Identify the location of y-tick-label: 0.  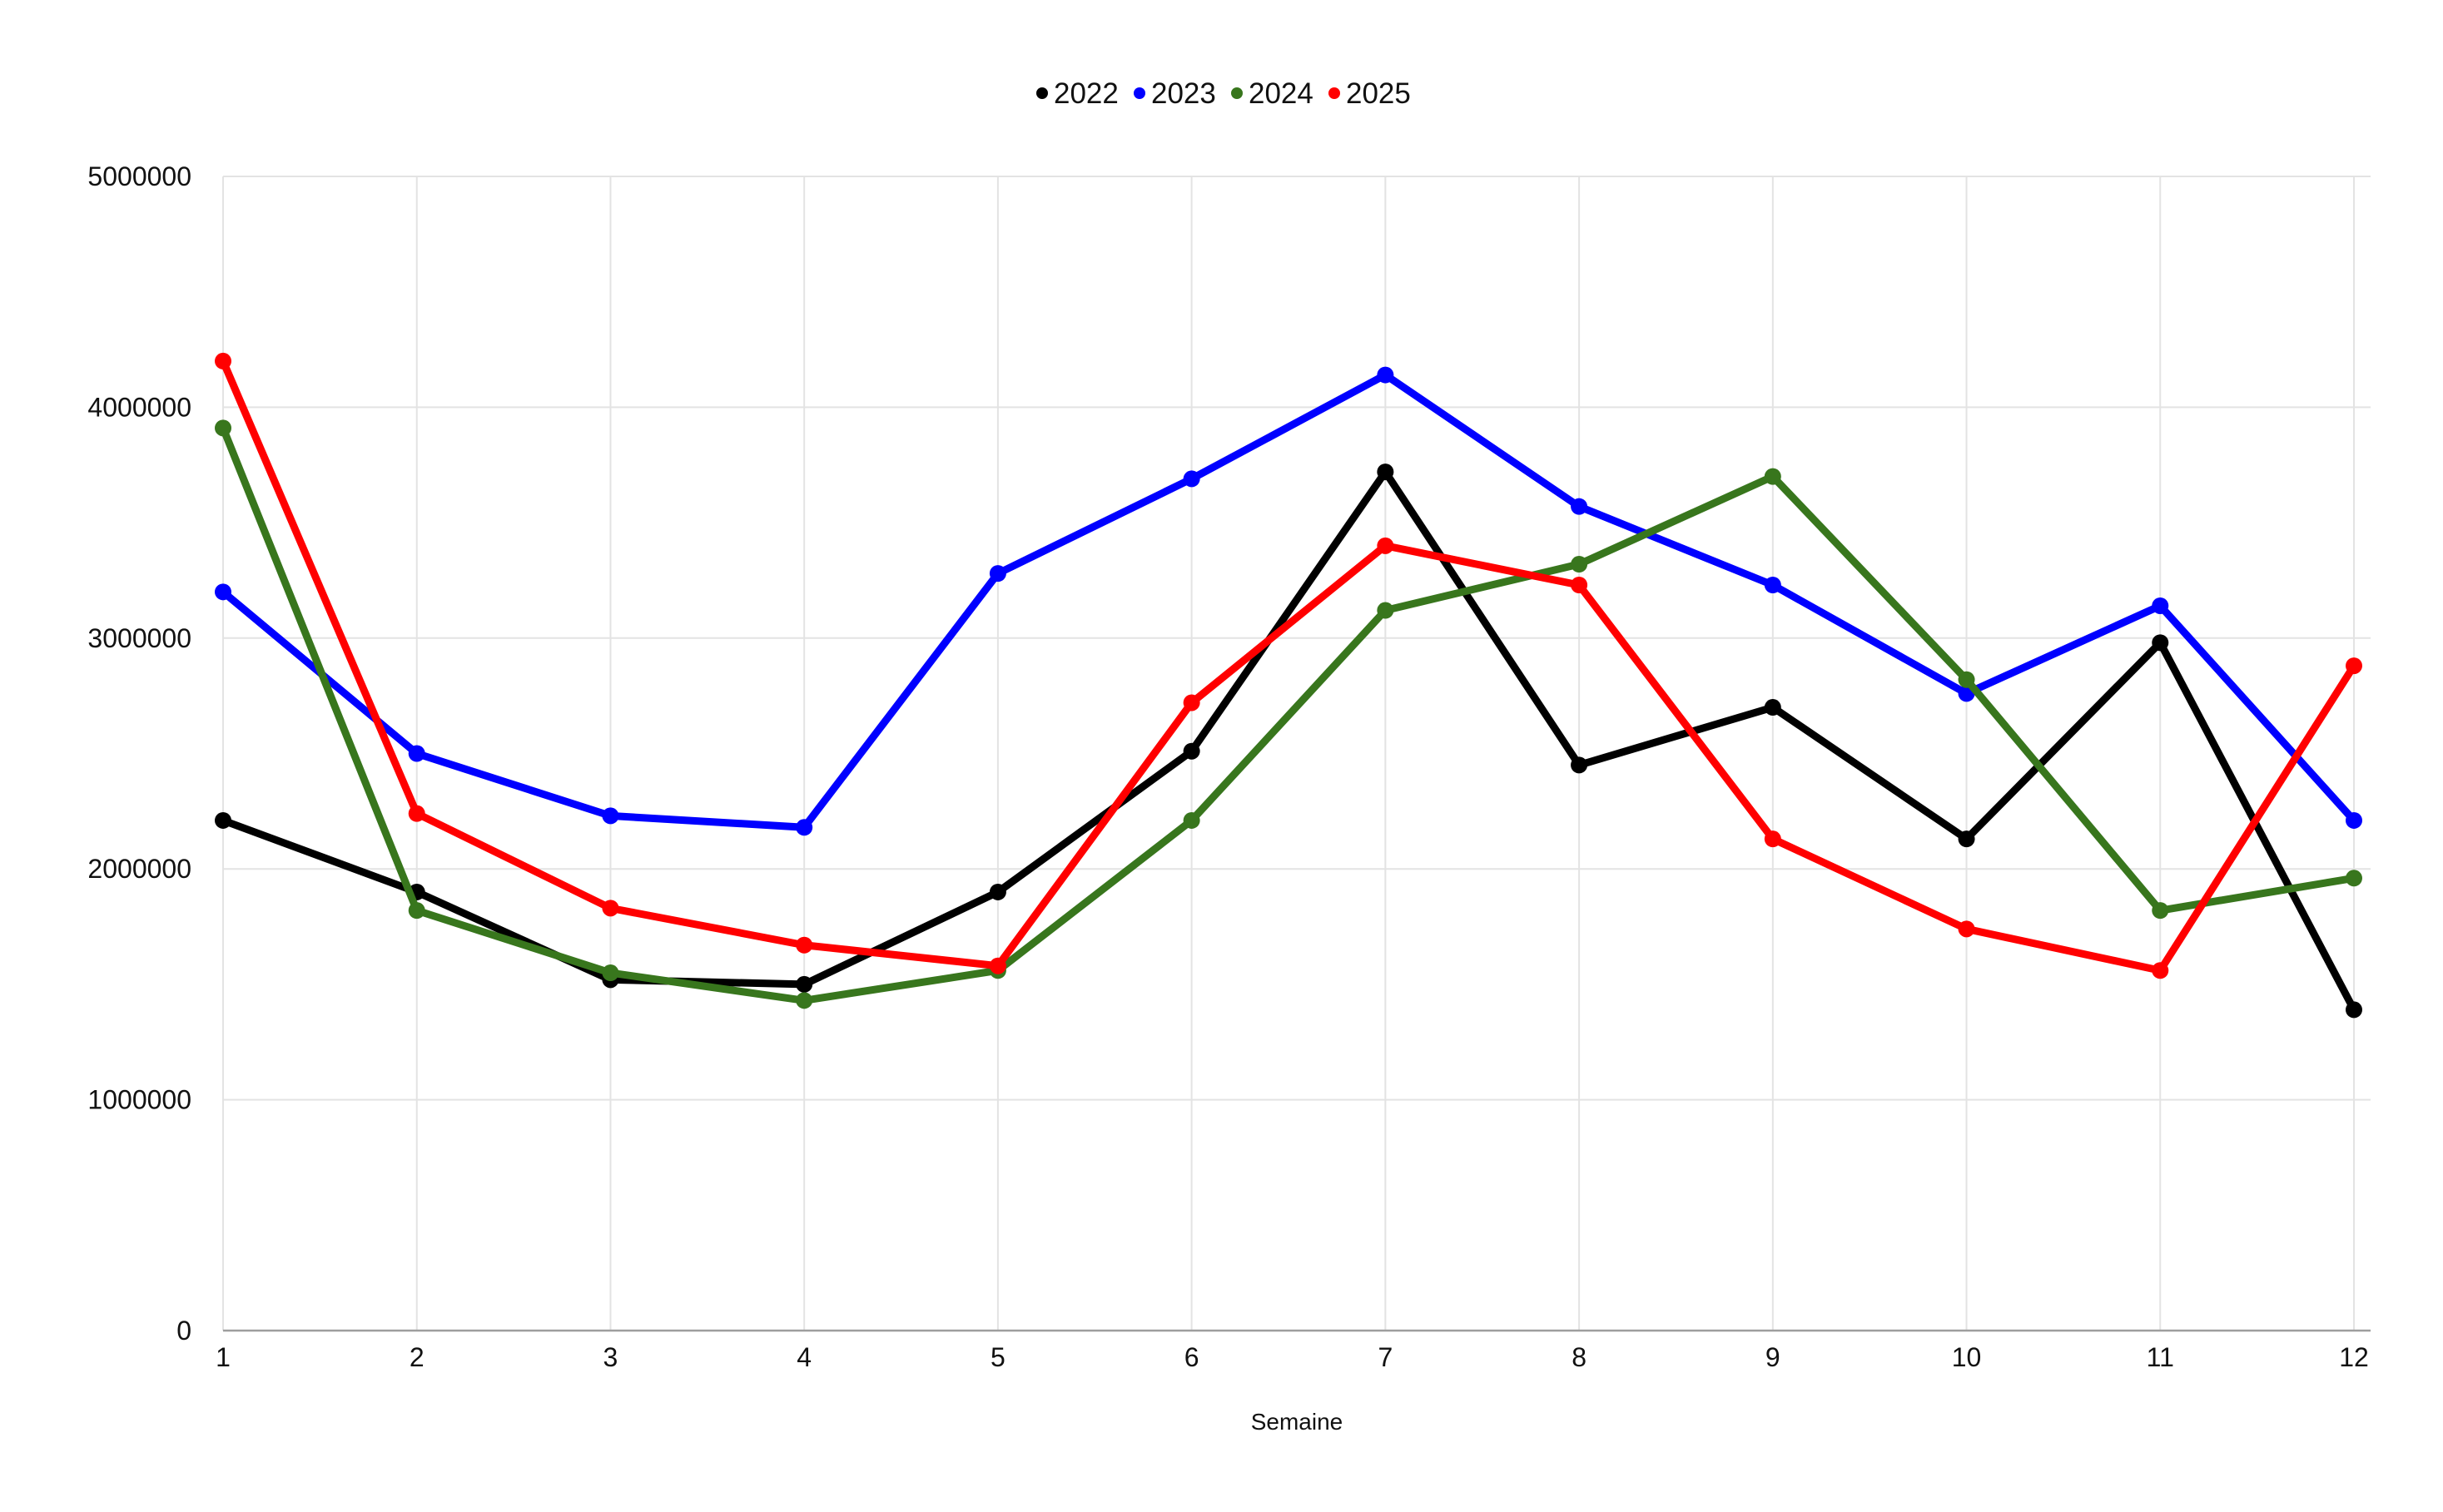
(183, 1331).